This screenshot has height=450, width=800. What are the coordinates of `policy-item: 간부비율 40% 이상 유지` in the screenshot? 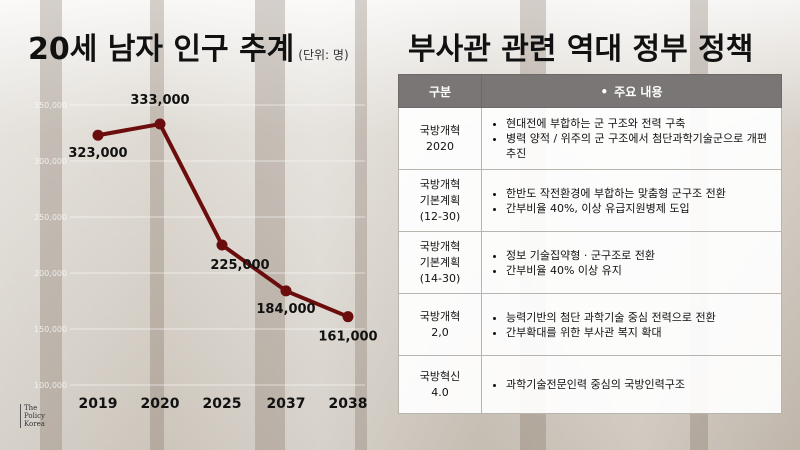 It's located at (639, 270).